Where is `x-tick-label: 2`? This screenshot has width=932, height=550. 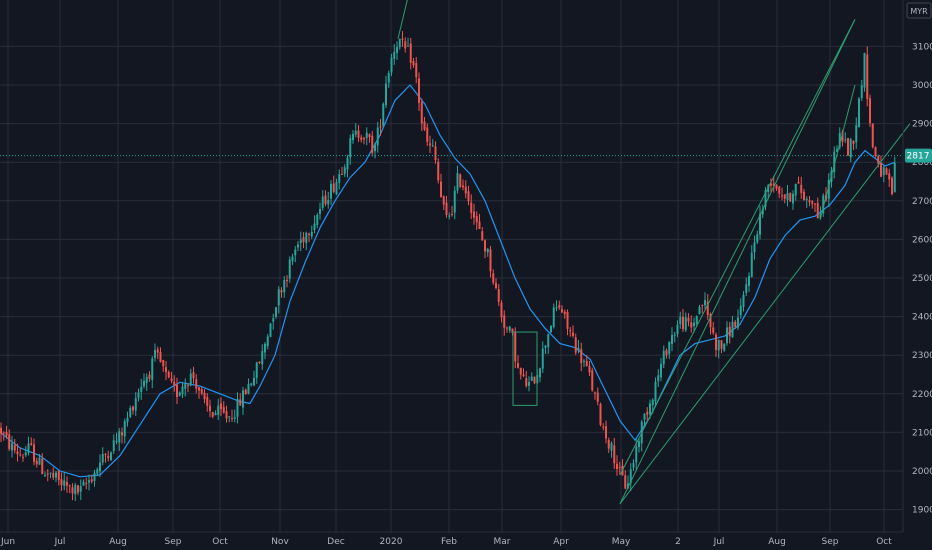
x-tick-label: 2 is located at coordinates (678, 542).